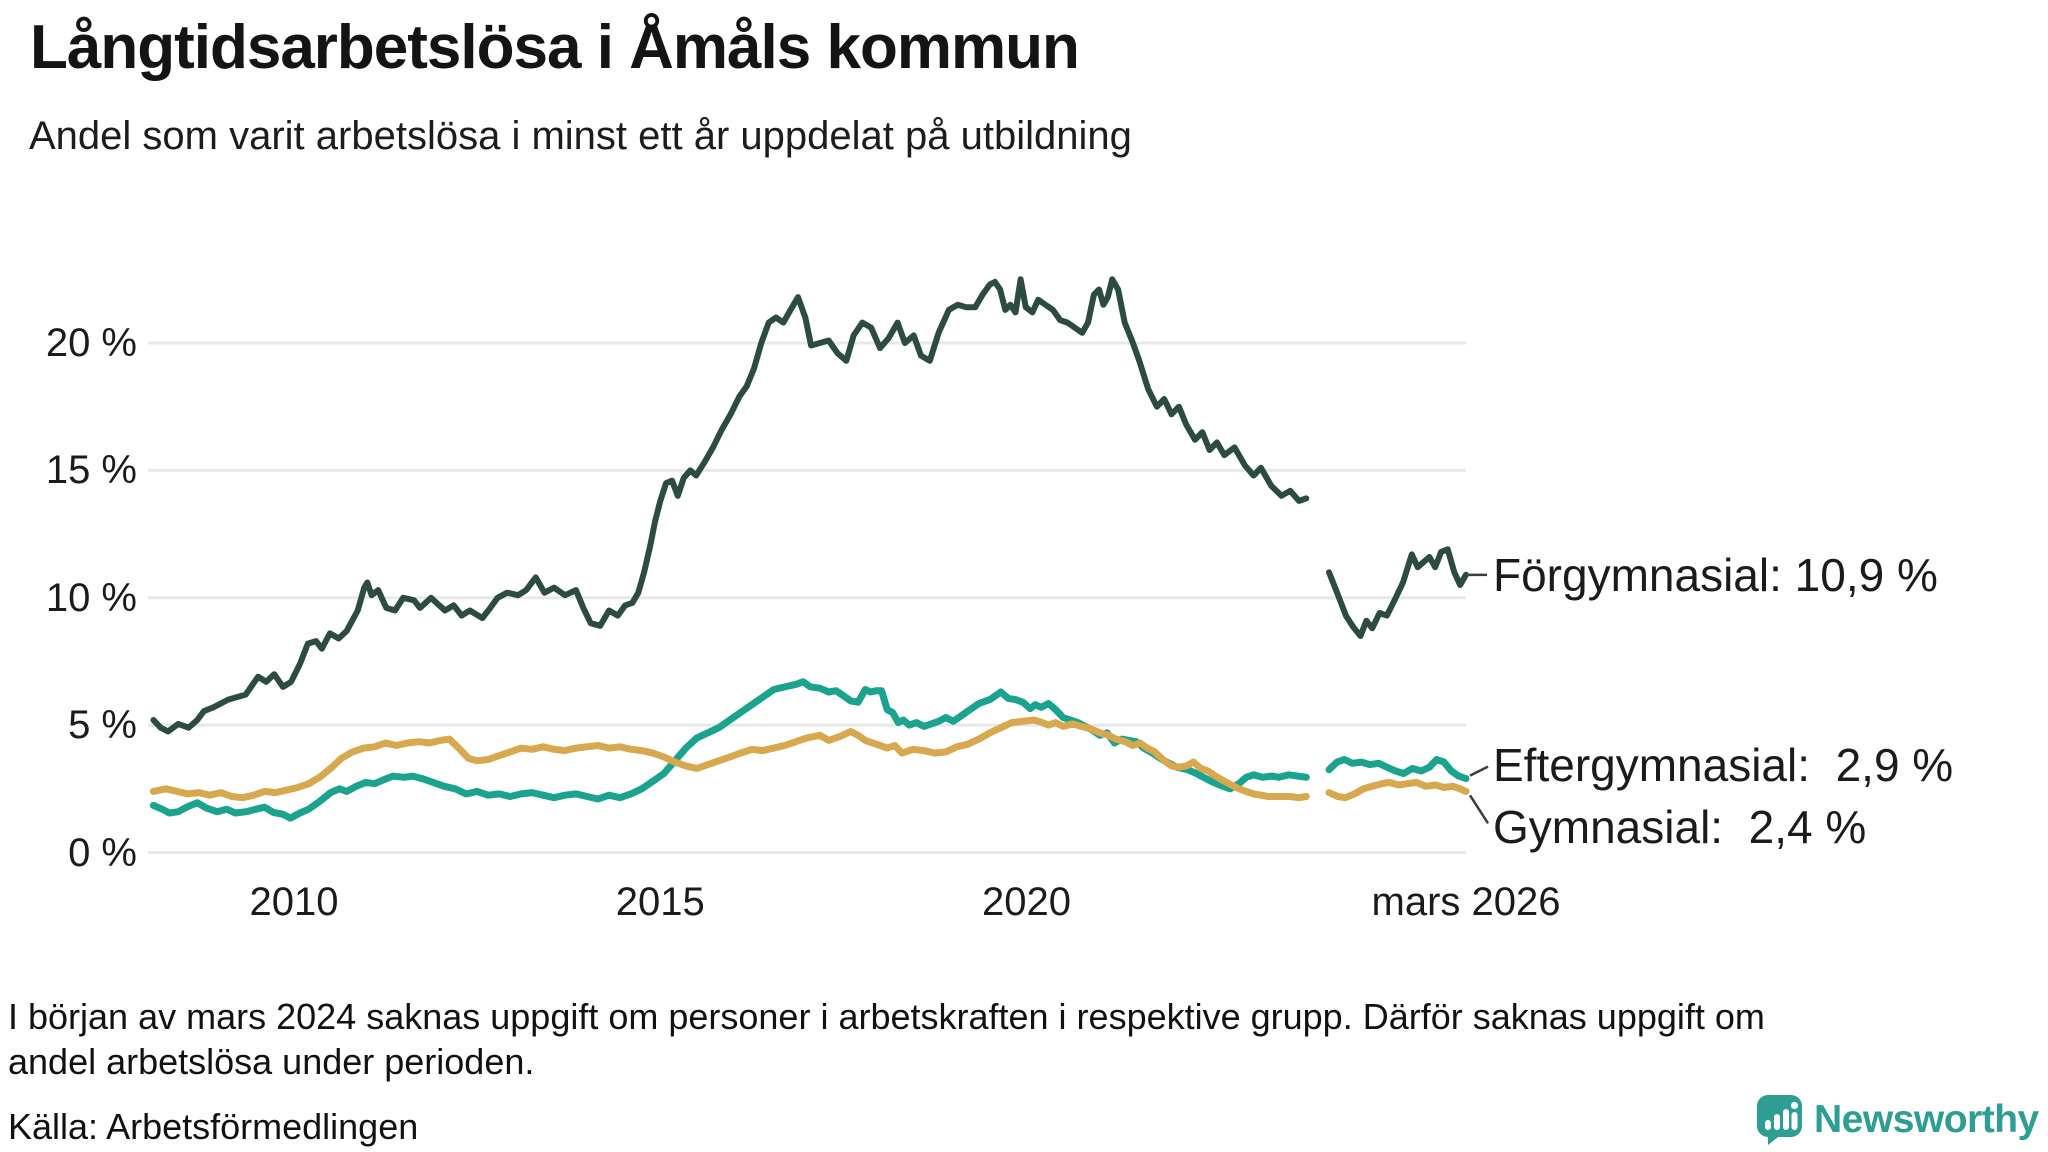 Image resolution: width=2048 pixels, height=1152 pixels. What do you see at coordinates (1466, 902) in the screenshot?
I see `x-tick-label: mars 2026` at bounding box center [1466, 902].